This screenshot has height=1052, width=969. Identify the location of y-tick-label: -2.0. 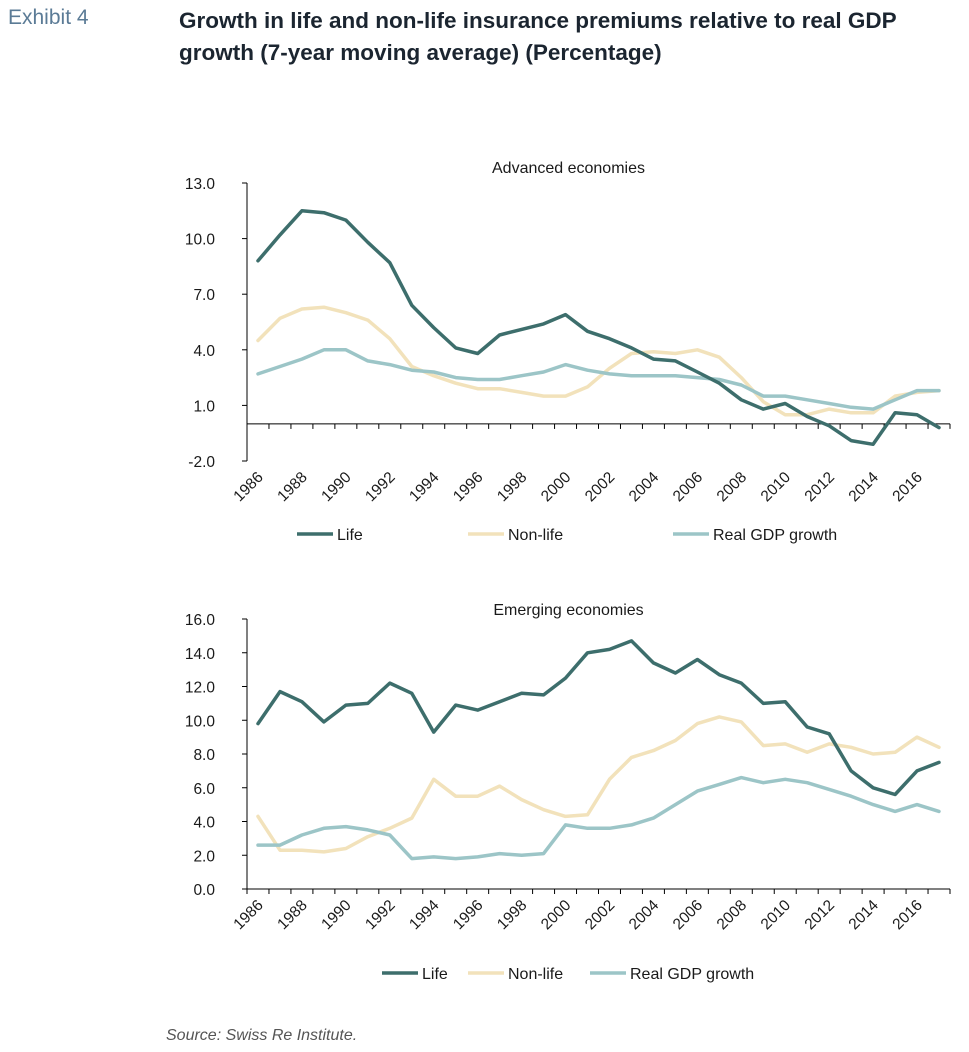
(201, 462).